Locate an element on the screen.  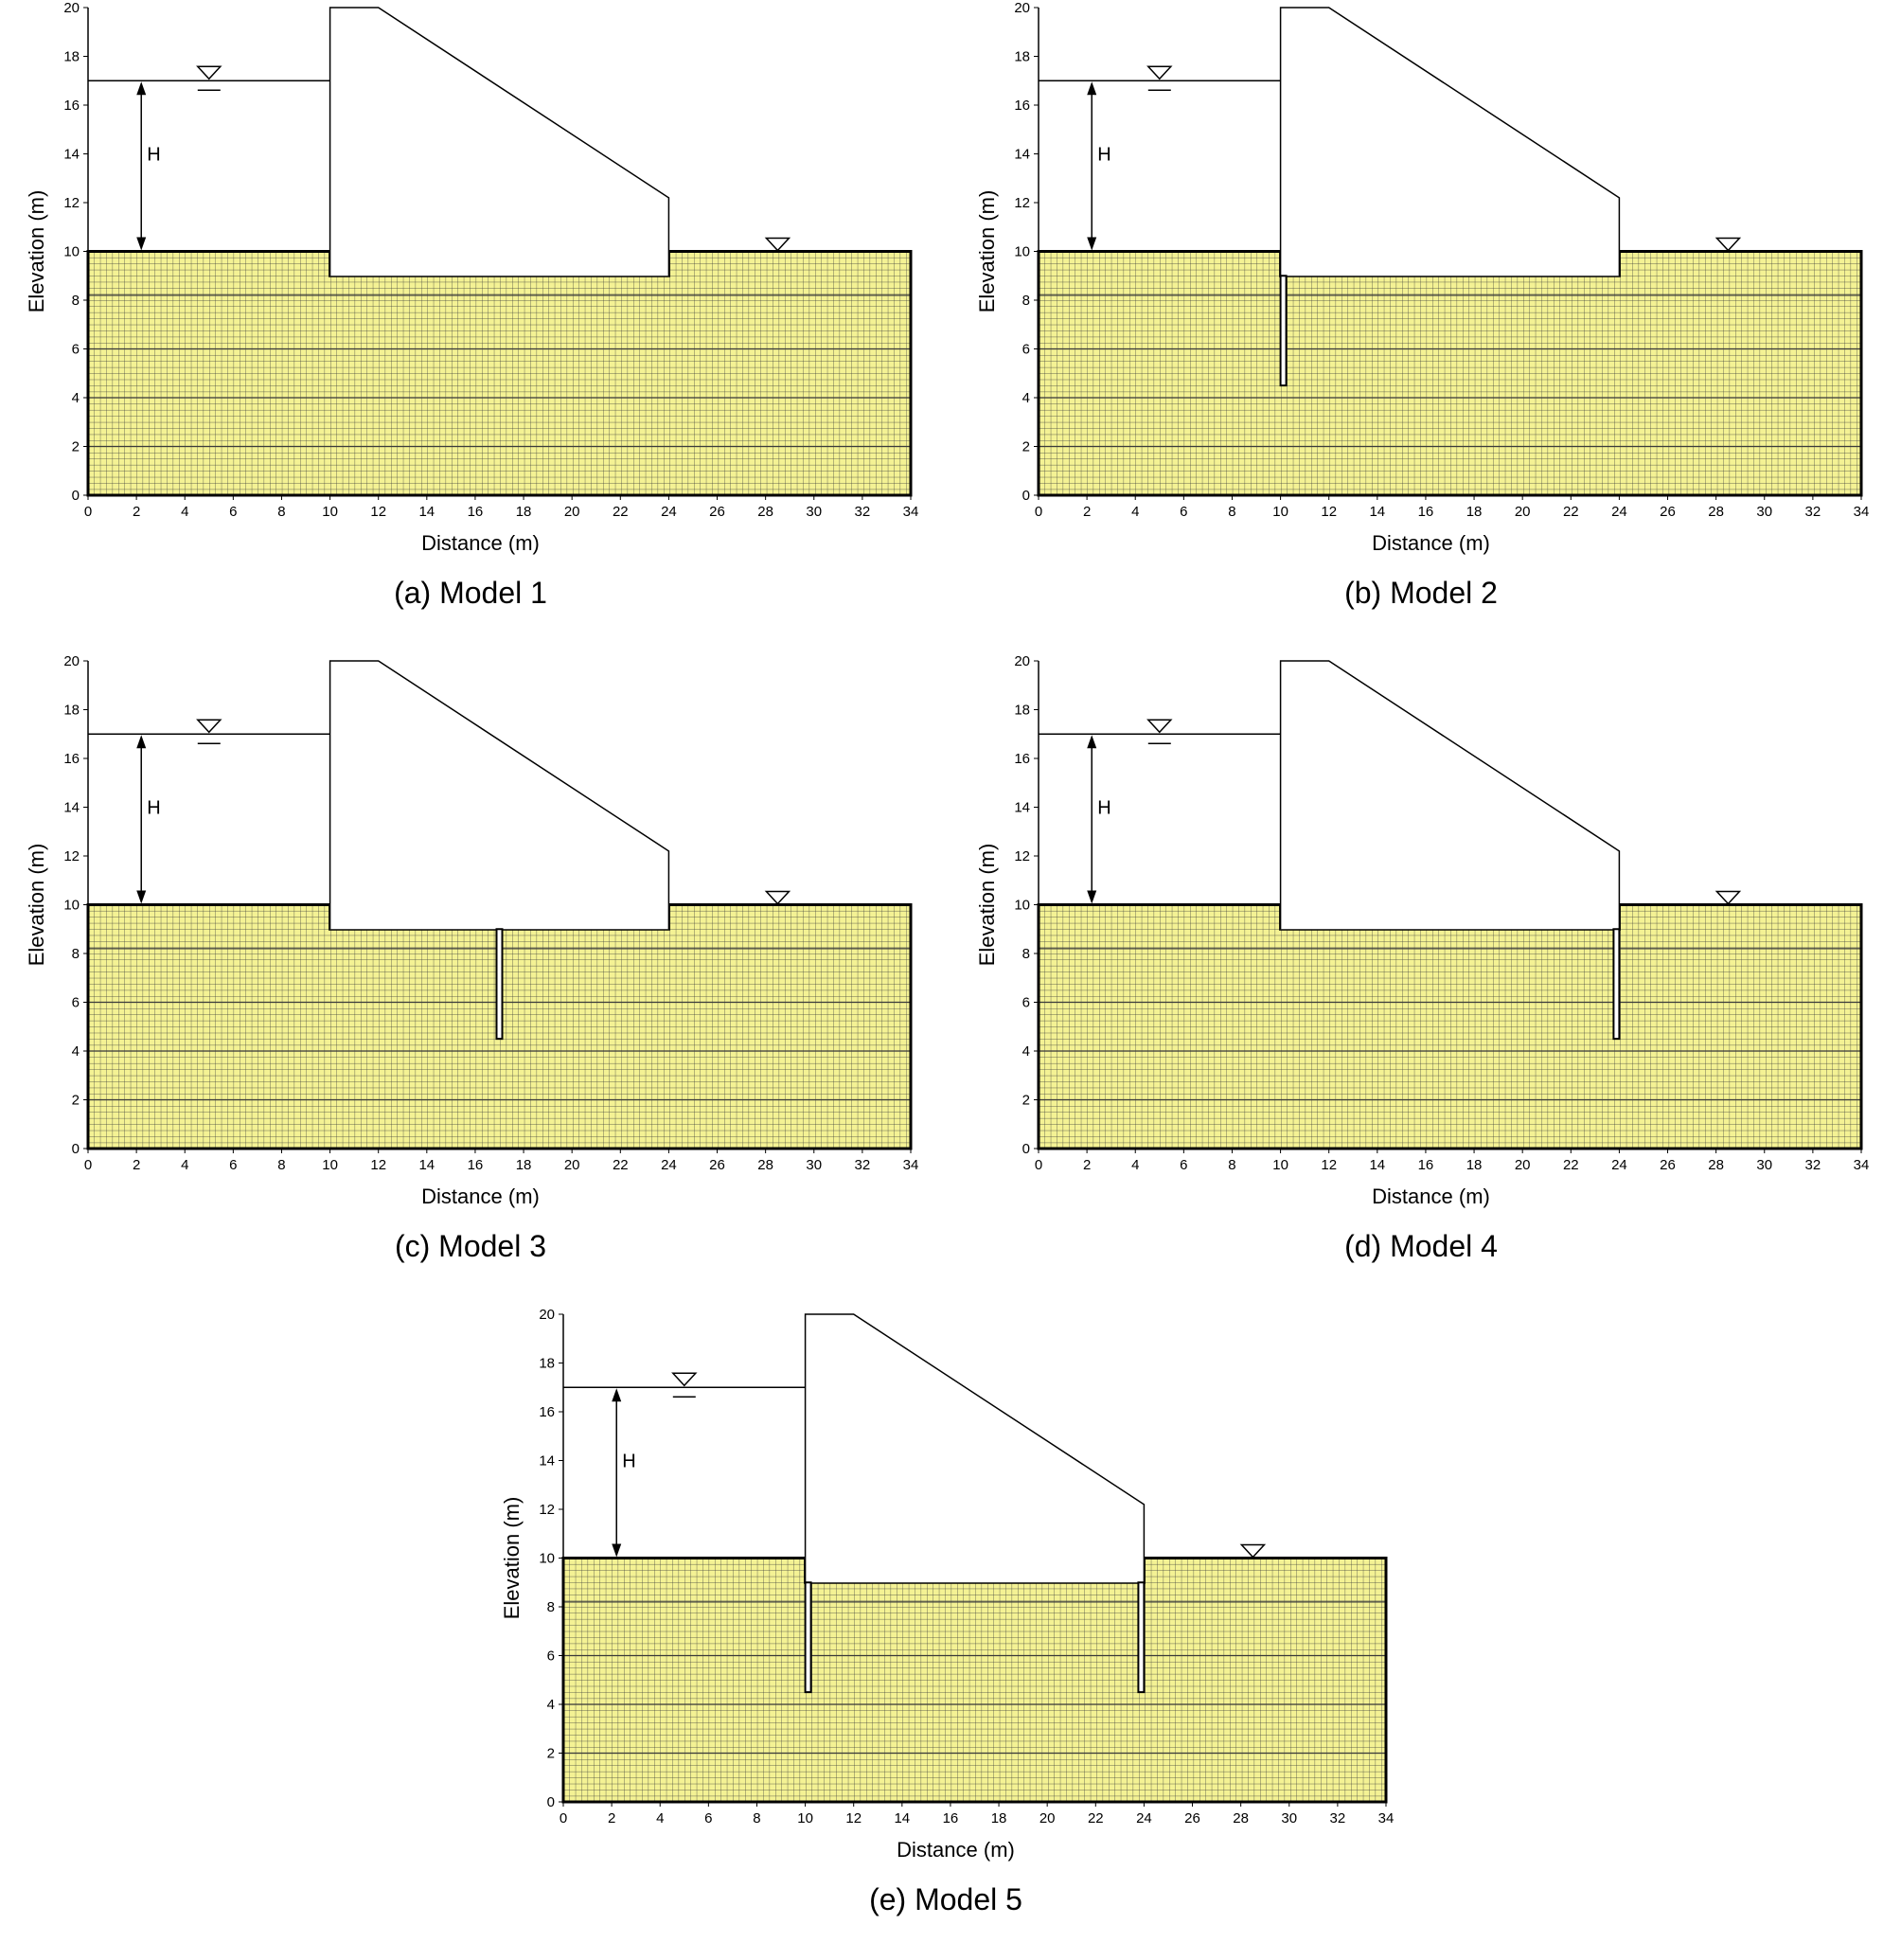
x-tick-label: 30 is located at coordinates (1764, 1165).